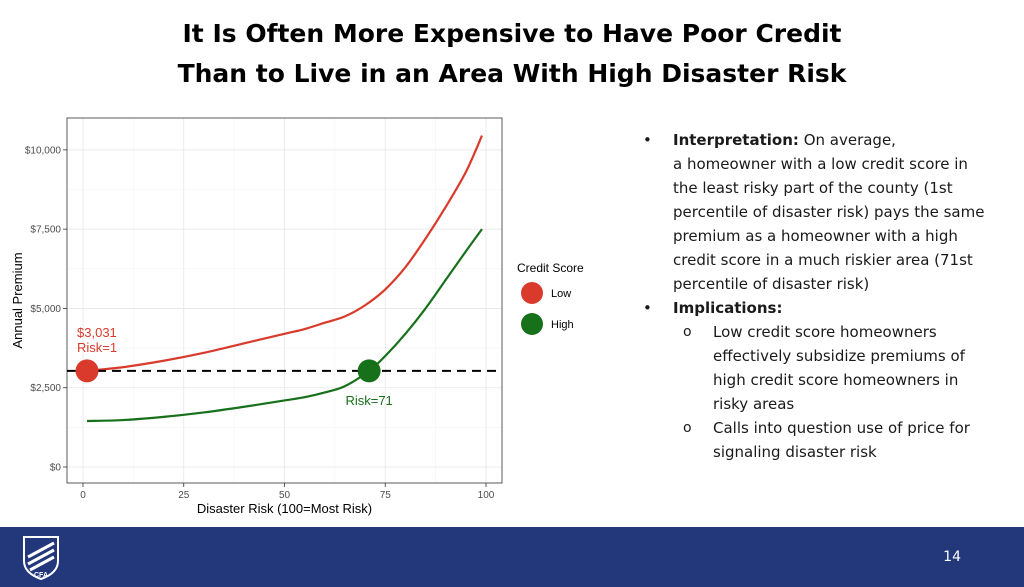 This screenshot has height=587, width=1024. I want to click on sub-bullet-line: high credit score homeowners in, so click(836, 380).